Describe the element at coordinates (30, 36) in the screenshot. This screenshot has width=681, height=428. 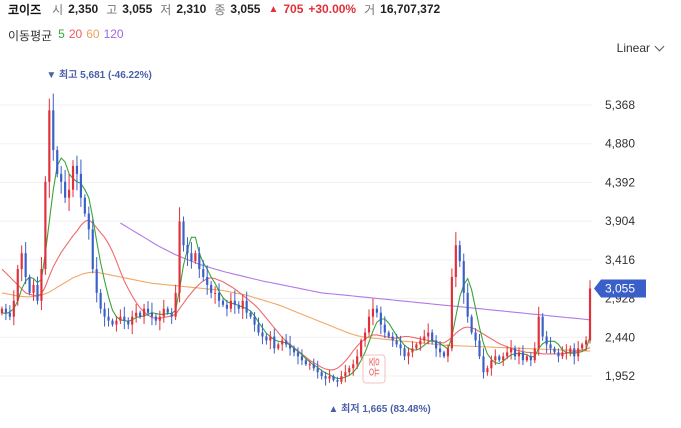
I see `ma-legend-title: 이동평균` at that location.